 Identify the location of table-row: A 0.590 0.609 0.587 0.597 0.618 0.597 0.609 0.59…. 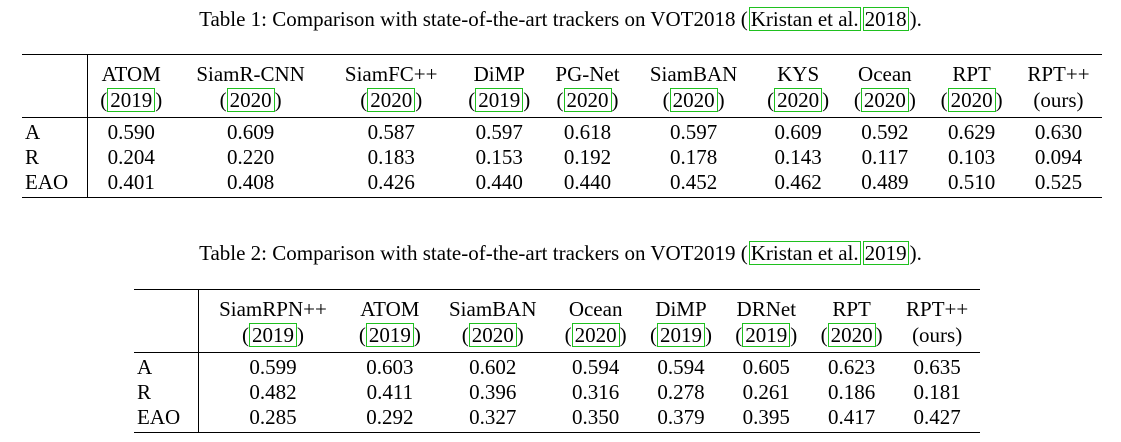
(562, 131).